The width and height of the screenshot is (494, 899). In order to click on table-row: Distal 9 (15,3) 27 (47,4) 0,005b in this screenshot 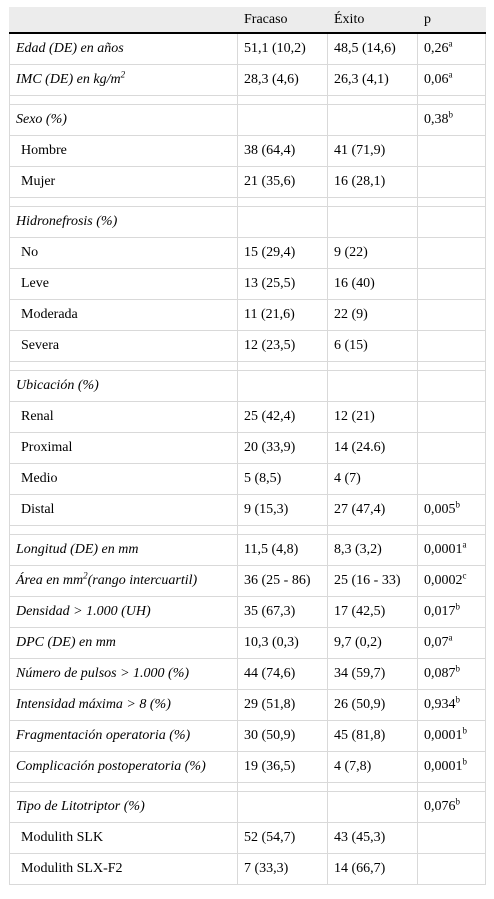, I will do `click(247, 510)`.